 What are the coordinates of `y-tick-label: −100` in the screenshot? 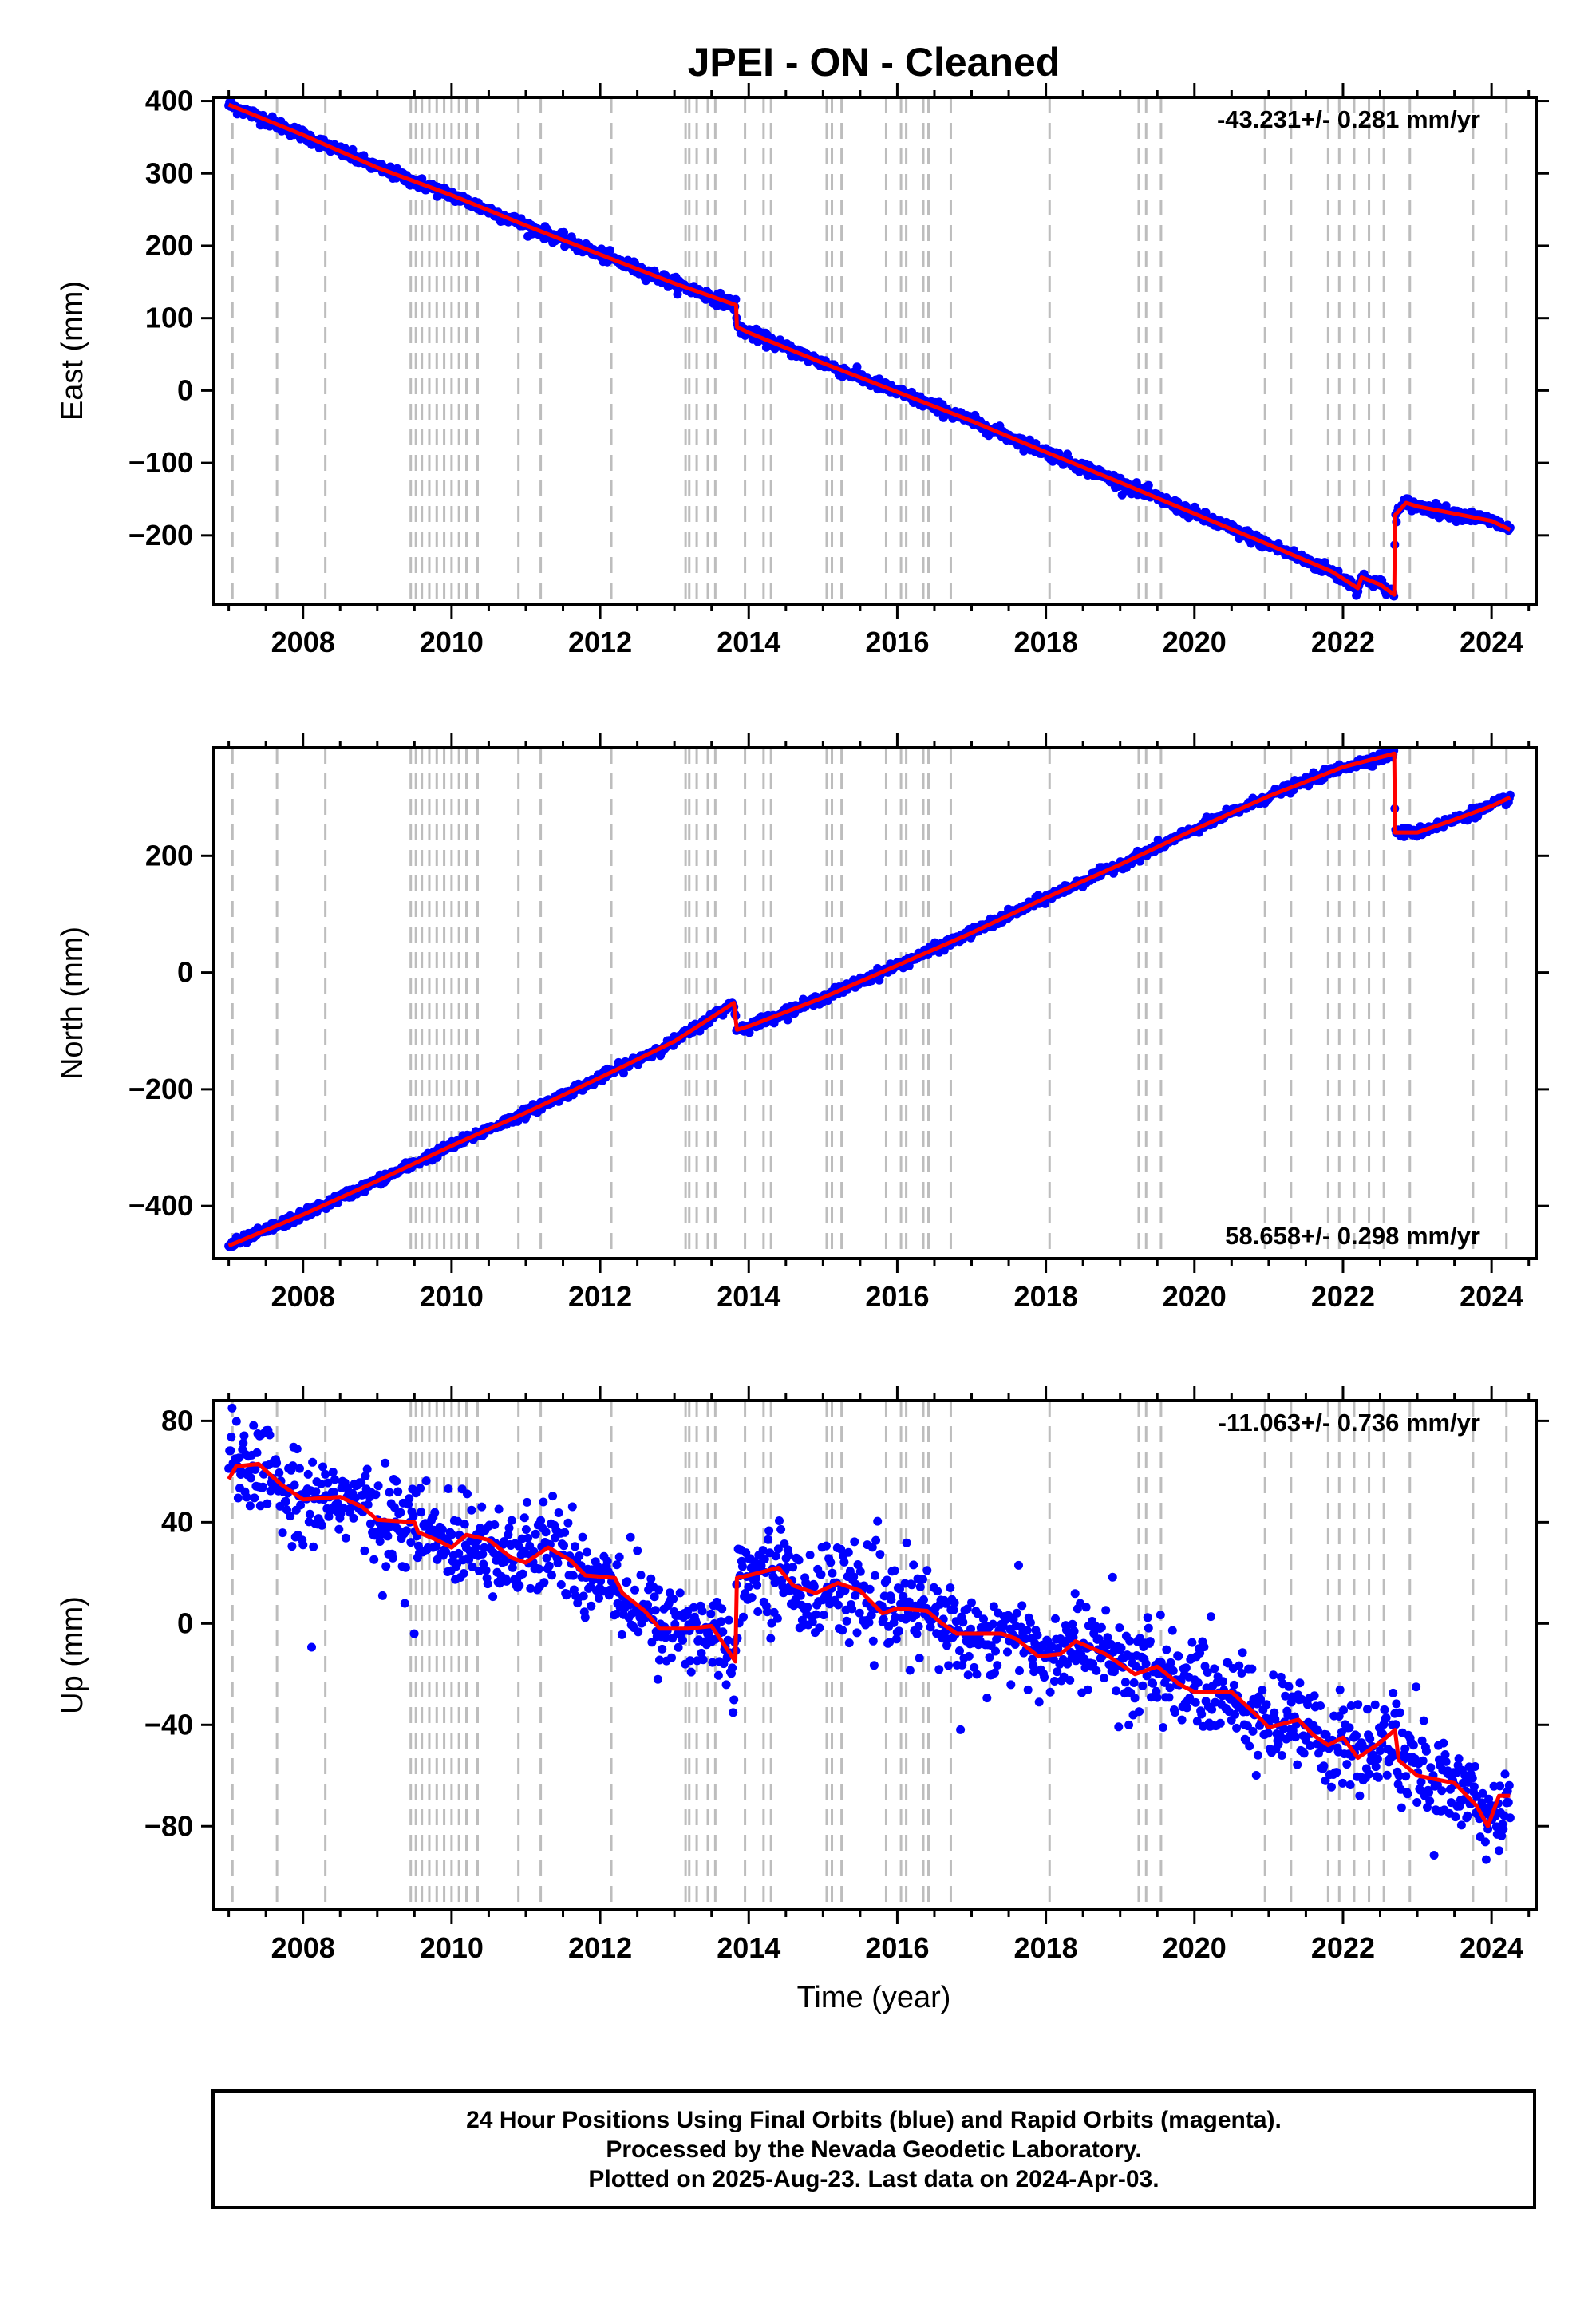 It's located at (160, 462).